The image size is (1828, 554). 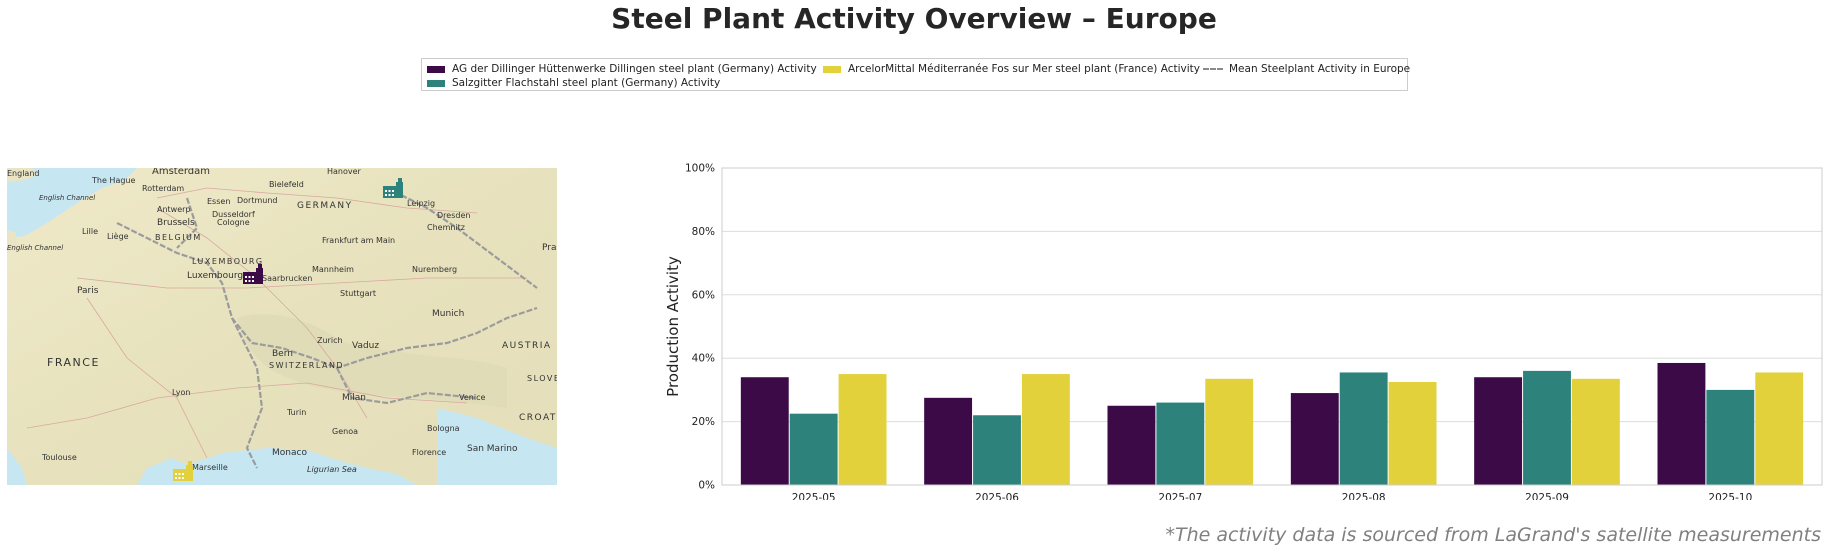 I want to click on x-tick-label: 2025-07, so click(x=1180, y=496).